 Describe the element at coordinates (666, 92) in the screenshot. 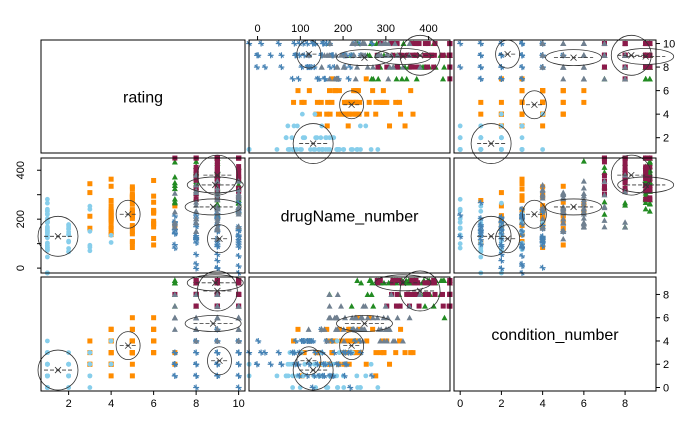

I see `y-tick-label: 6` at that location.